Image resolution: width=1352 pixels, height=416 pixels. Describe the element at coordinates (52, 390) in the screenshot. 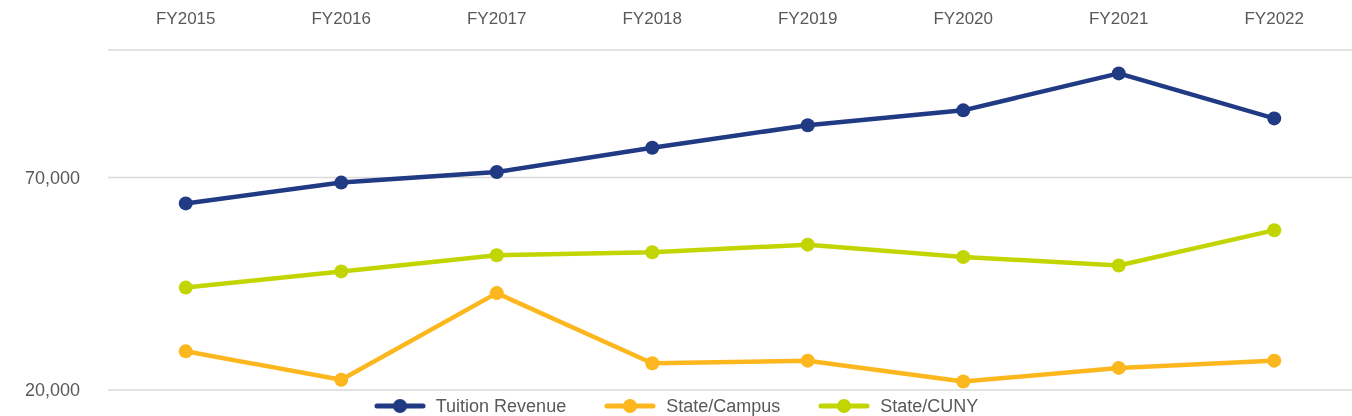

I see `y-tick-label: 20,000` at that location.